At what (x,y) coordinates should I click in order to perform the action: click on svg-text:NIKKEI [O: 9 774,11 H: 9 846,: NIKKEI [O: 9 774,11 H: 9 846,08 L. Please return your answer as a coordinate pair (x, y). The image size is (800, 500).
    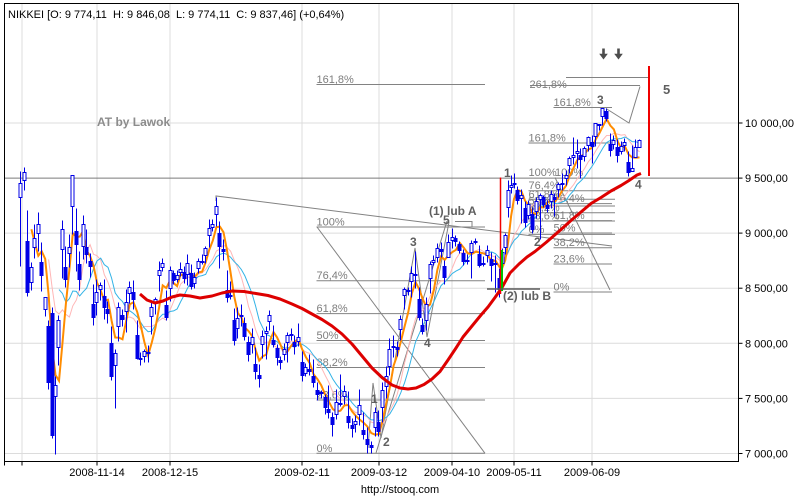
    Looking at the image, I should click on (176, 15).